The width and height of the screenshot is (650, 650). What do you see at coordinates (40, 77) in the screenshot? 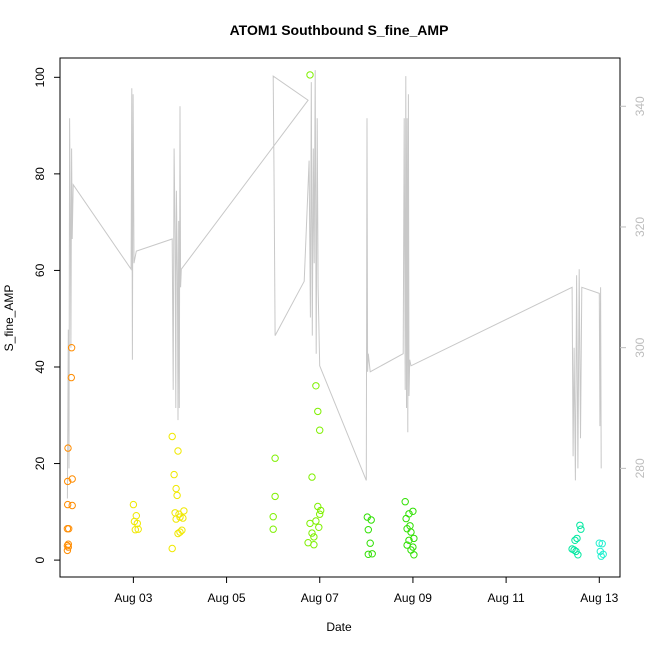
I see `y-tick-label: 100` at bounding box center [40, 77].